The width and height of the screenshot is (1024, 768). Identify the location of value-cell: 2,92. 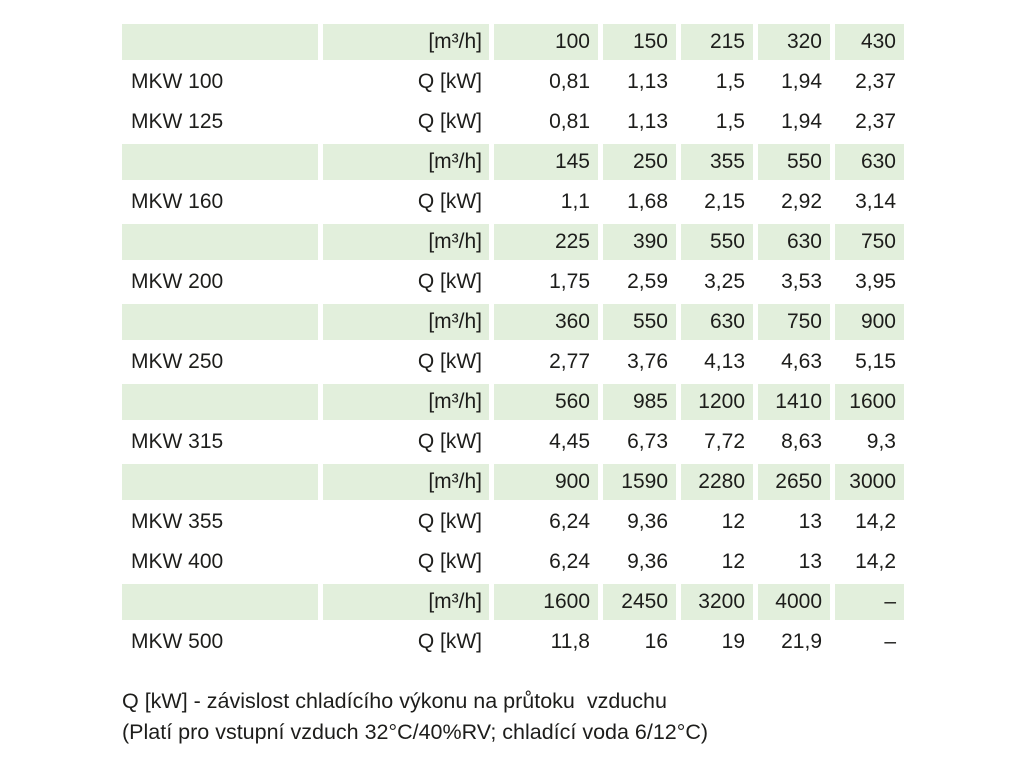
(801, 201).